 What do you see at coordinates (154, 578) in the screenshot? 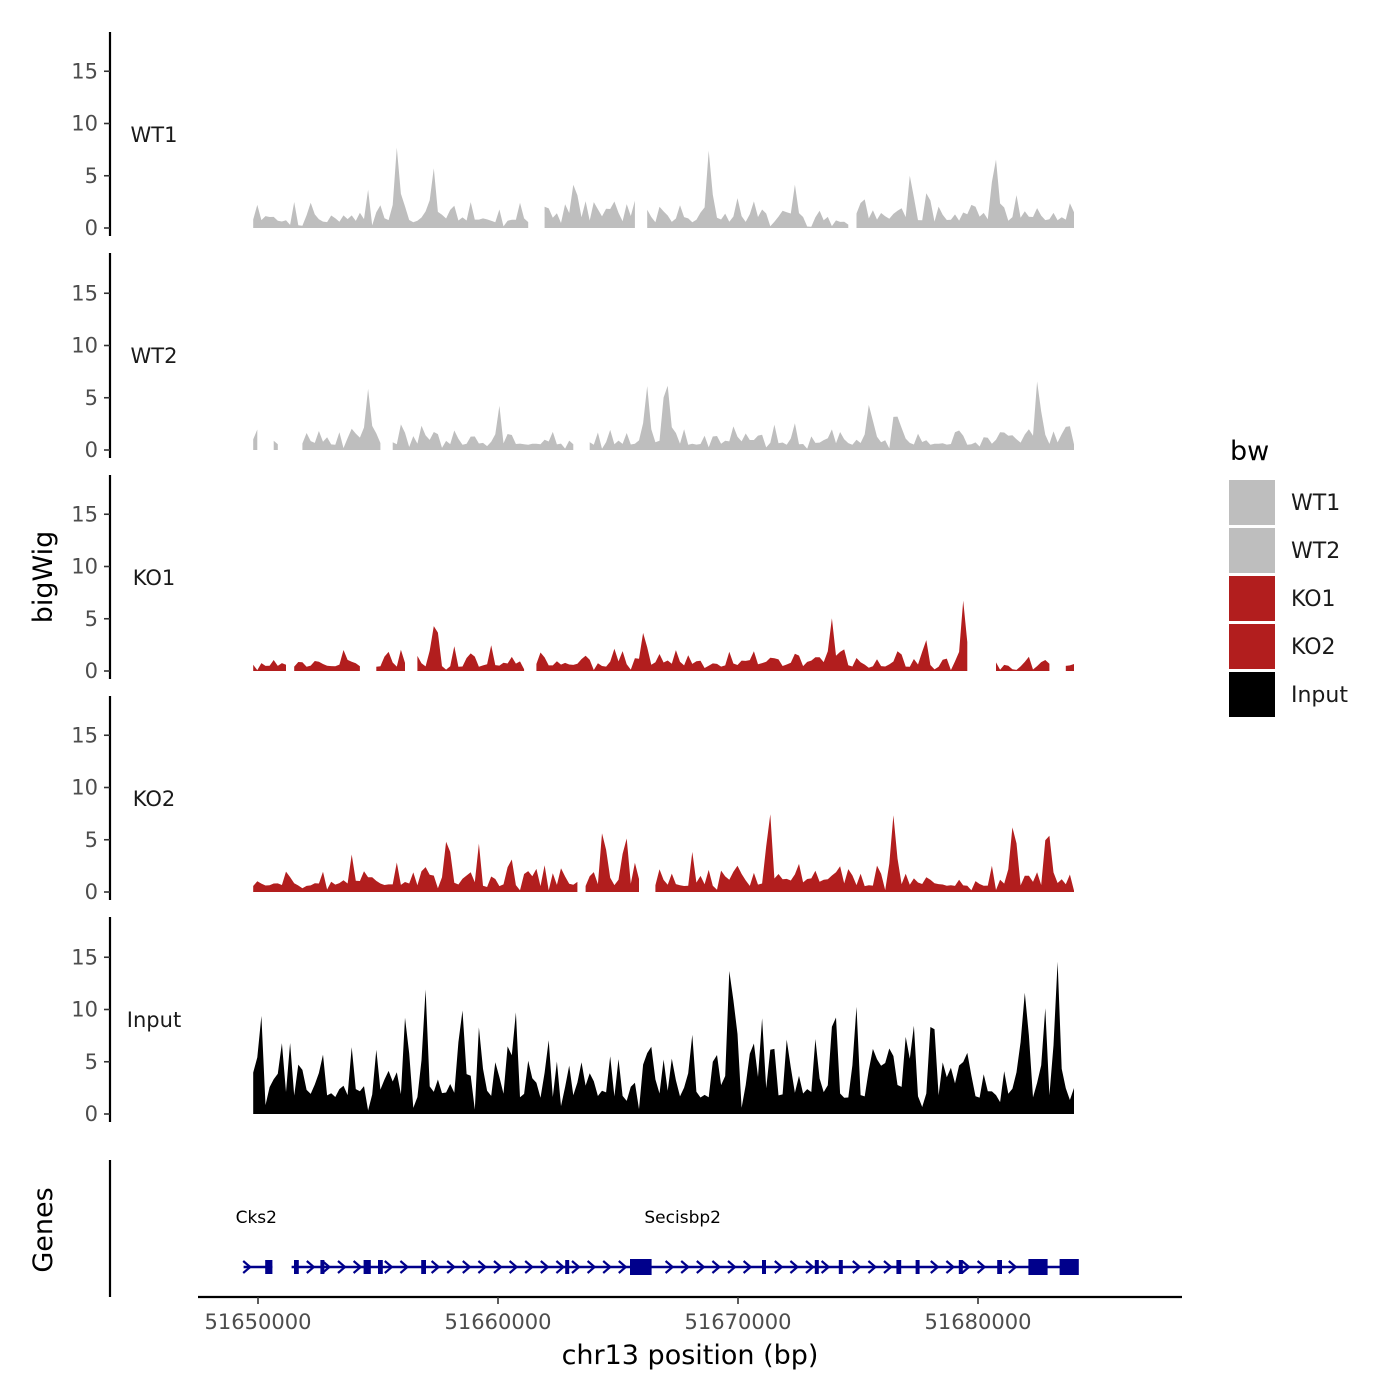
I see `track-label-ko1: KO1` at bounding box center [154, 578].